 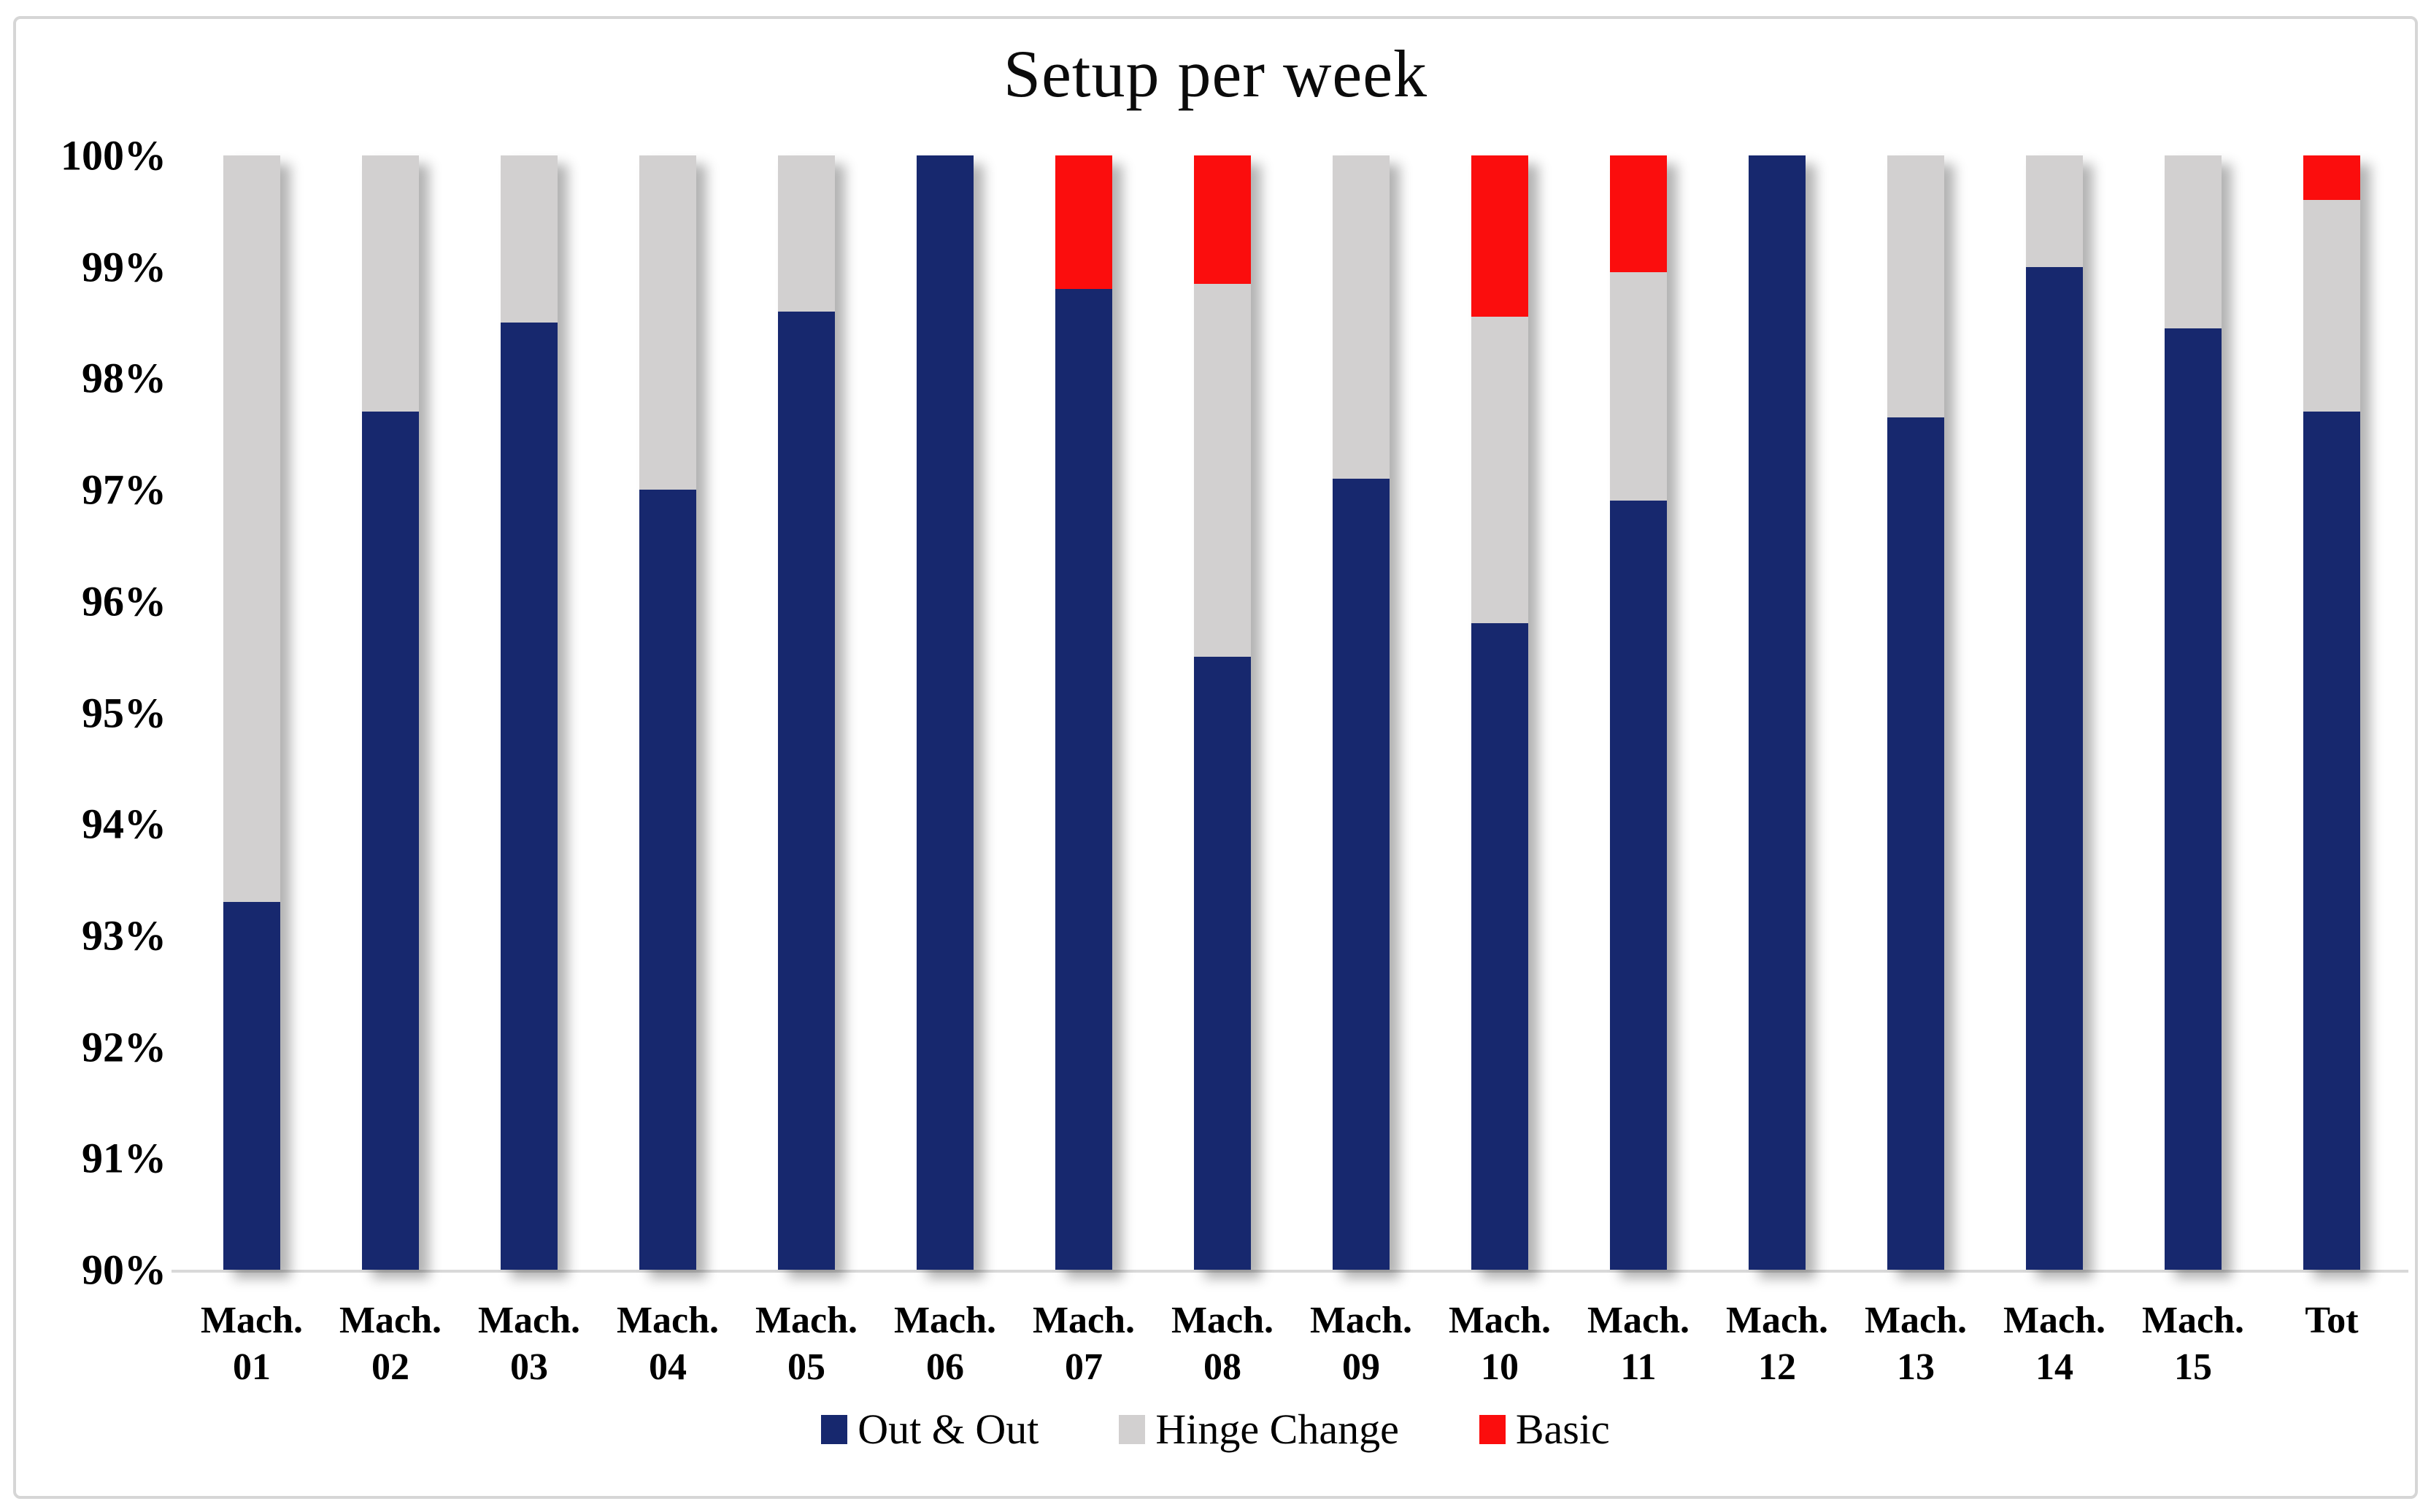 I want to click on legend-item-out-out: Out & Out, so click(x=930, y=1429).